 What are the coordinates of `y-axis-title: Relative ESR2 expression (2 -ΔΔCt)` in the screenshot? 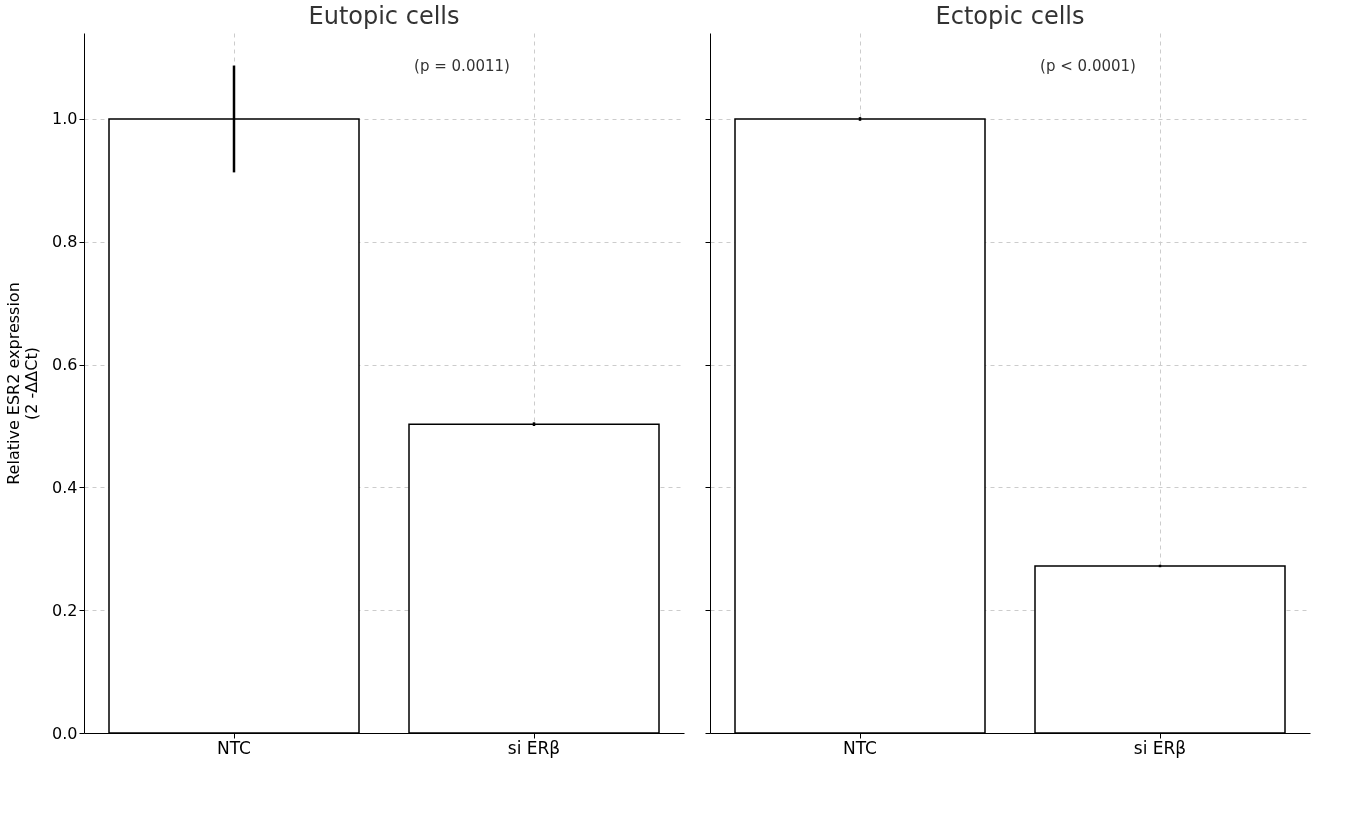 It's located at (23, 383).